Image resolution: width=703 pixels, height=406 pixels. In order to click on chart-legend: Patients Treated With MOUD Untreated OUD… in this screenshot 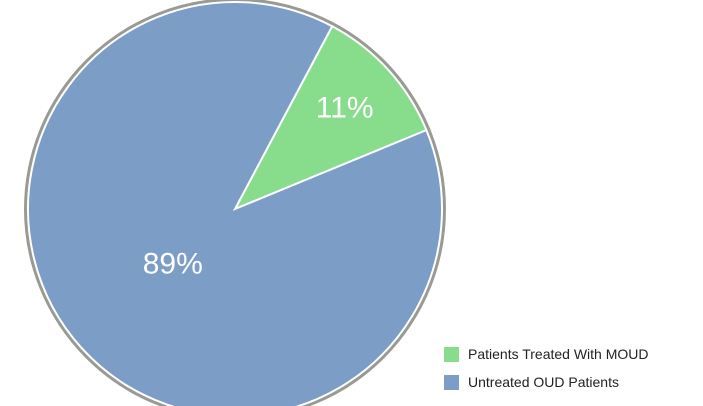, I will do `click(546, 371)`.